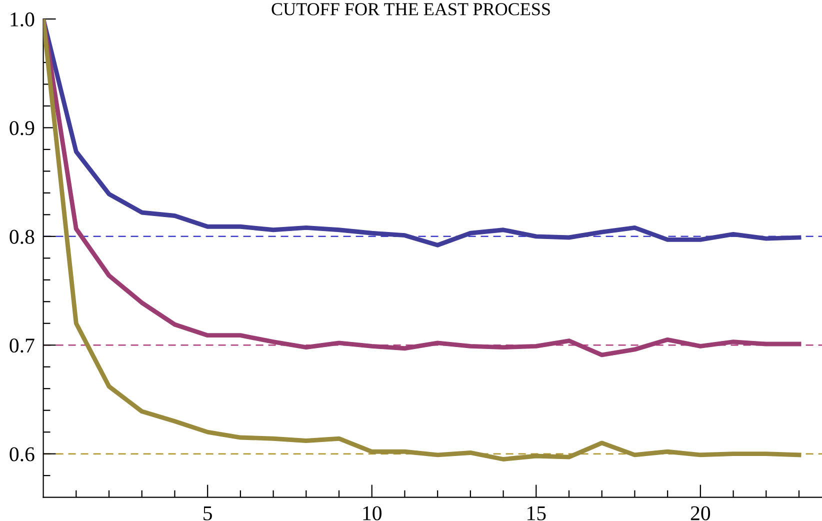 This screenshot has height=521, width=822. I want to click on y-tick-label: 0.9, so click(22, 128).